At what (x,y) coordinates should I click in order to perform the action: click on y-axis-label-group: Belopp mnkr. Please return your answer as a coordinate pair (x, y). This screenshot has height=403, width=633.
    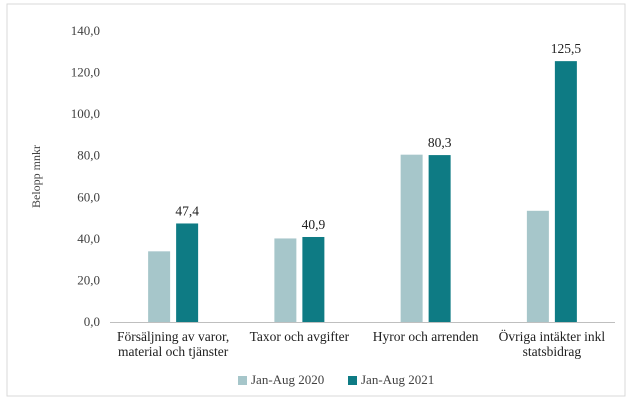
    Looking at the image, I should click on (36, 176).